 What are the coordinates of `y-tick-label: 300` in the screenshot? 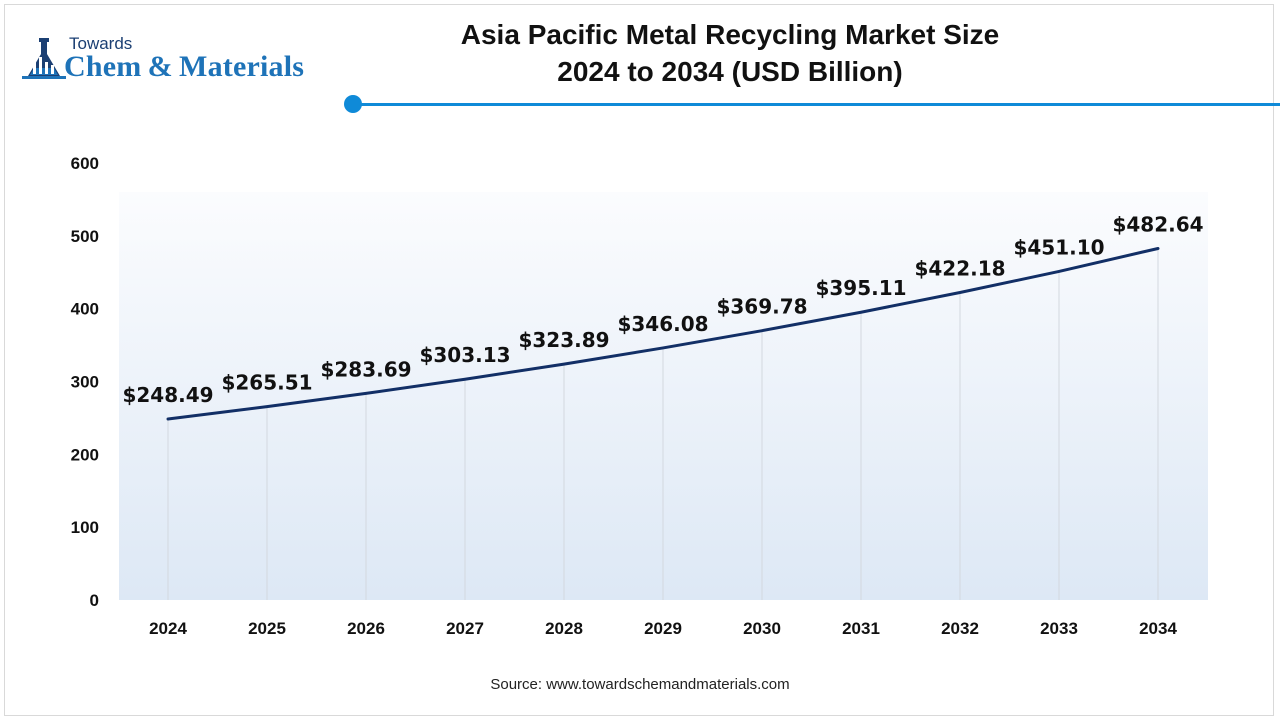 It's located at (85, 382).